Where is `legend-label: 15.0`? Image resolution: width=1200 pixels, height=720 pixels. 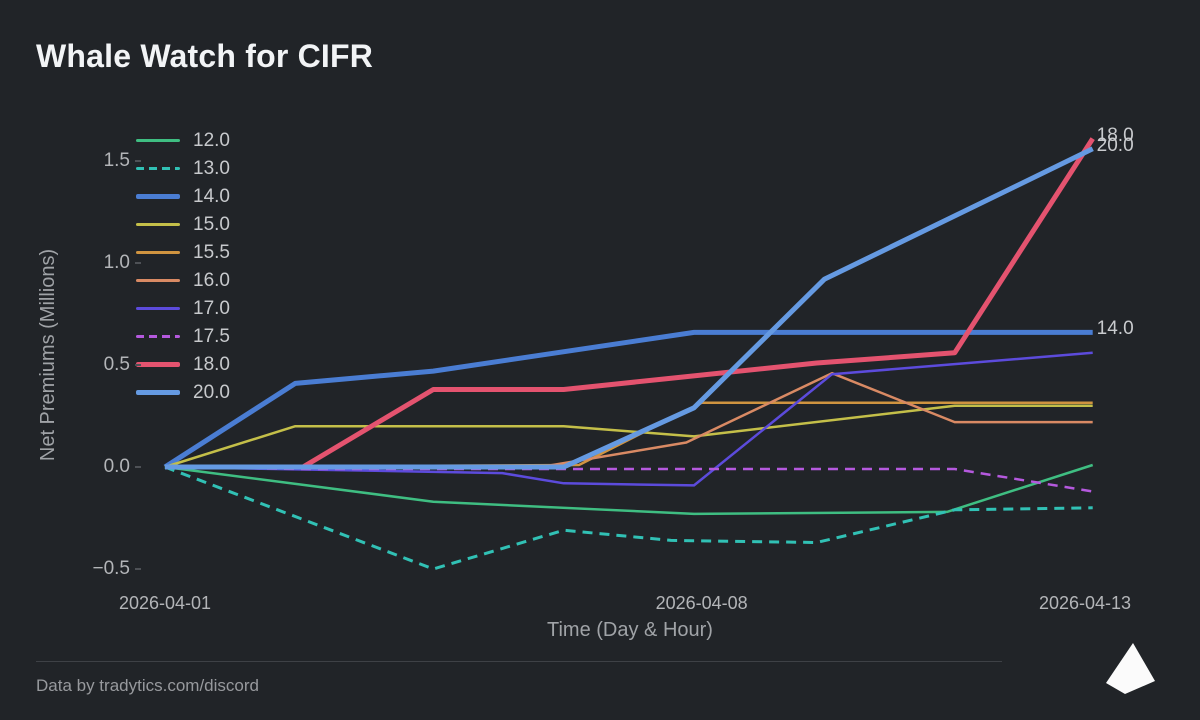 legend-label: 15.0 is located at coordinates (211, 224).